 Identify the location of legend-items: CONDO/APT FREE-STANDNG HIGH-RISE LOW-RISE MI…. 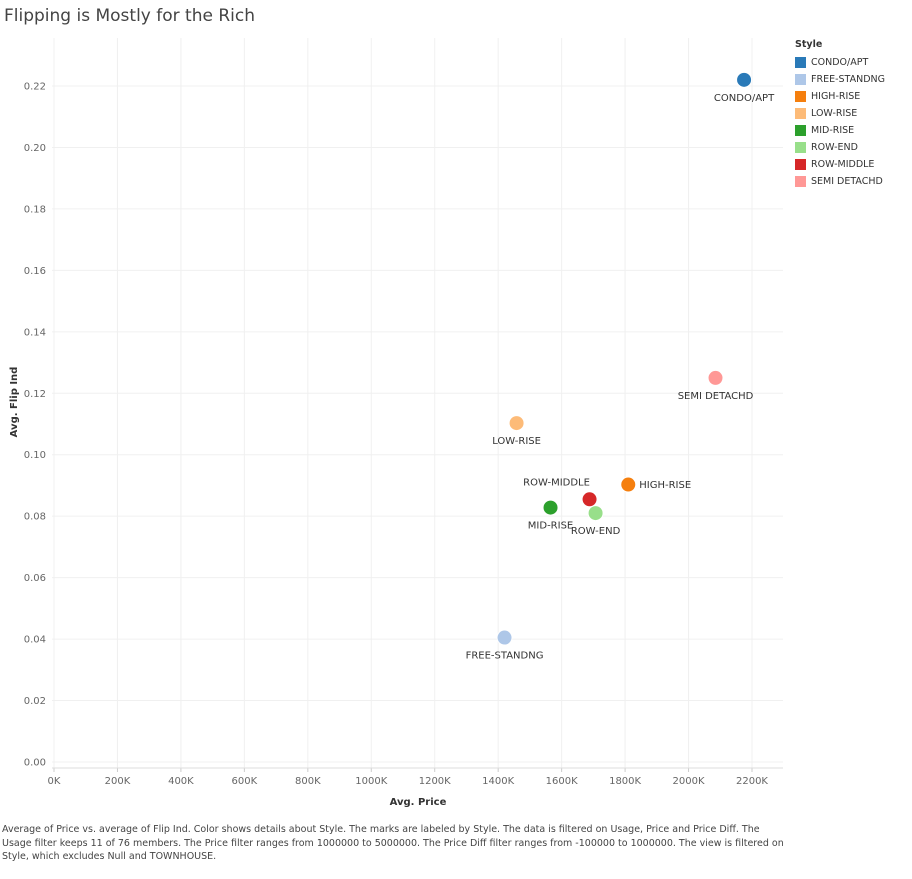
(840, 122).